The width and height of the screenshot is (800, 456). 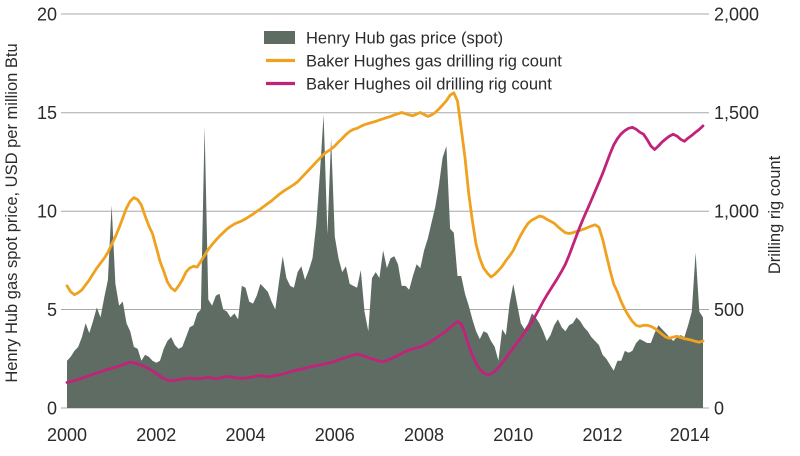 I want to click on x-tick-2006: 2006, so click(x=335, y=435).